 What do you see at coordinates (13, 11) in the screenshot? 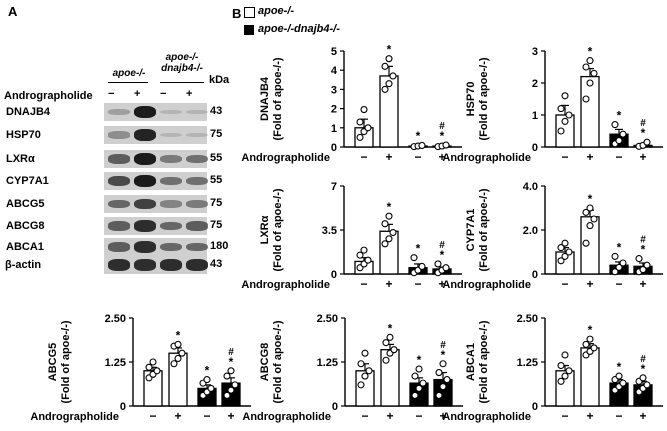
I see `panel-label-a: A` at bounding box center [13, 11].